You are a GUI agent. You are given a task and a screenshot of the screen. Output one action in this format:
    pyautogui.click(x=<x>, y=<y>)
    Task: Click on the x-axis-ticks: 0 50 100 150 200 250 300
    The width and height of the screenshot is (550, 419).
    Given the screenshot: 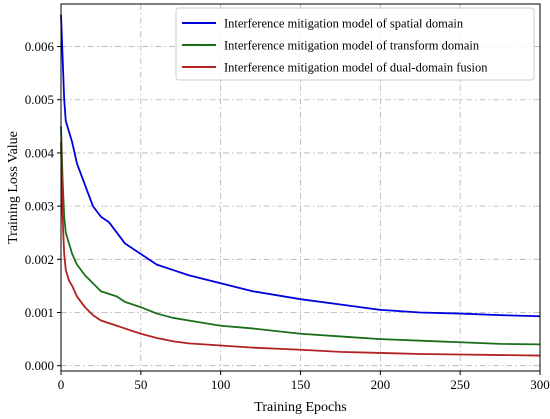 What is the action you would take?
    pyautogui.click(x=304, y=381)
    